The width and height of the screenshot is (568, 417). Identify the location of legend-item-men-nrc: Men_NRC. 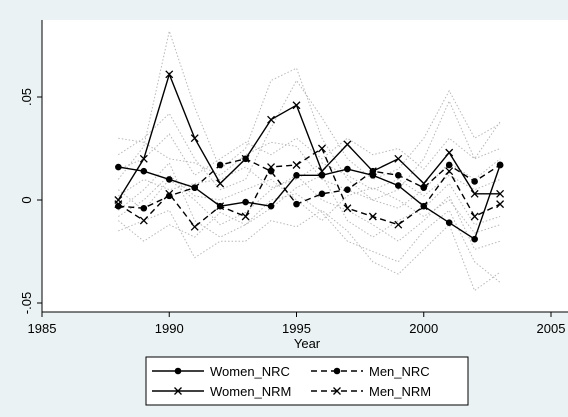
(370, 371).